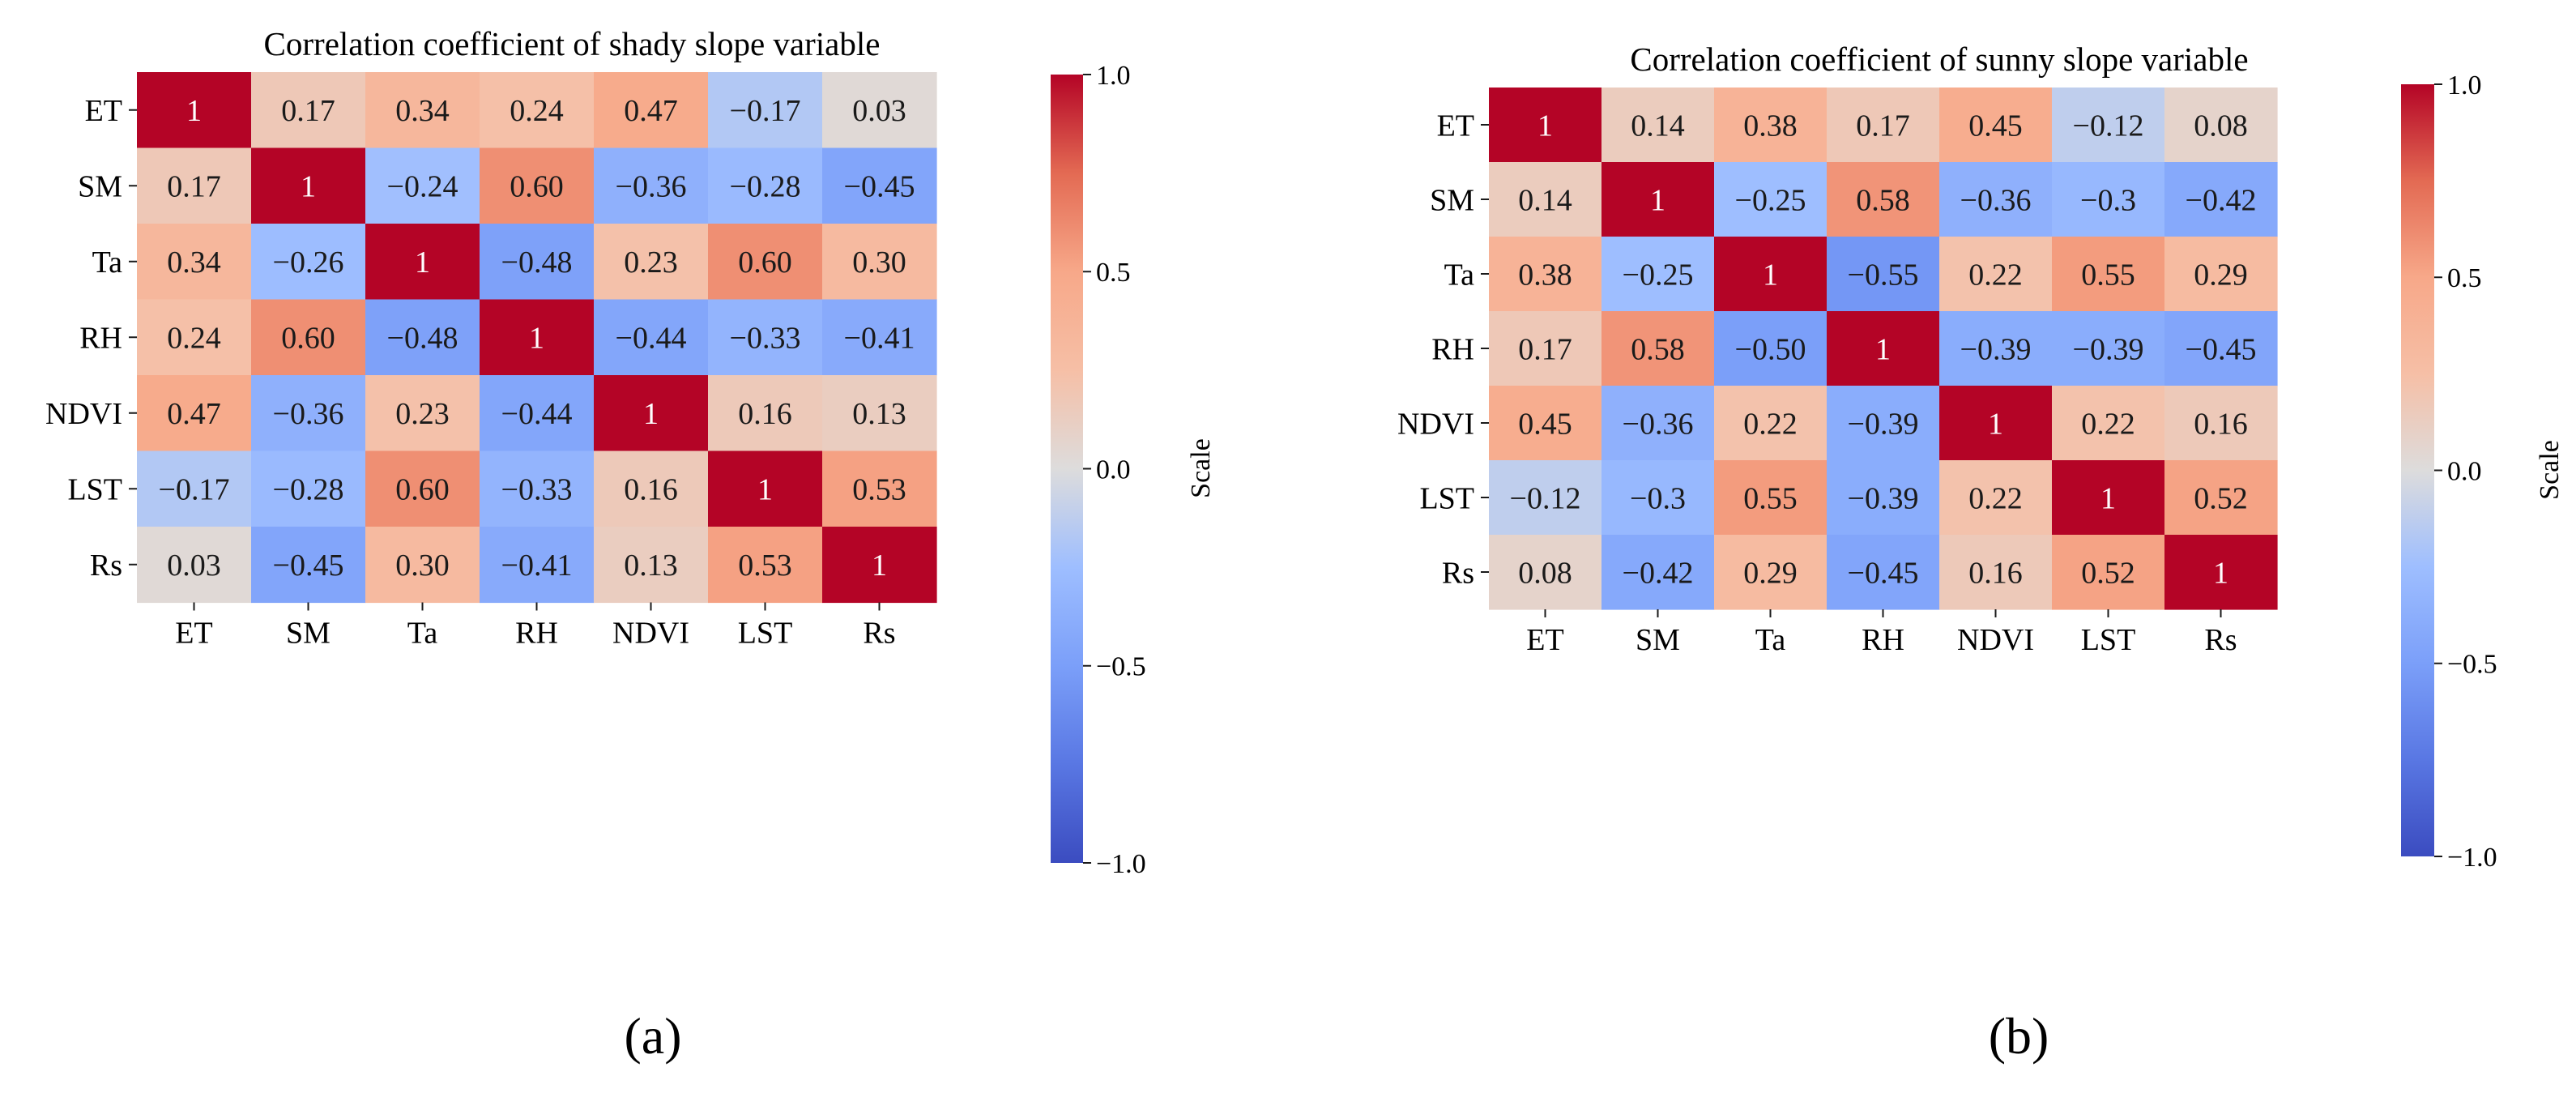 Image resolution: width=2576 pixels, height=1093 pixels. What do you see at coordinates (1883, 200) in the screenshot?
I see `cell-value-label: 0.58` at bounding box center [1883, 200].